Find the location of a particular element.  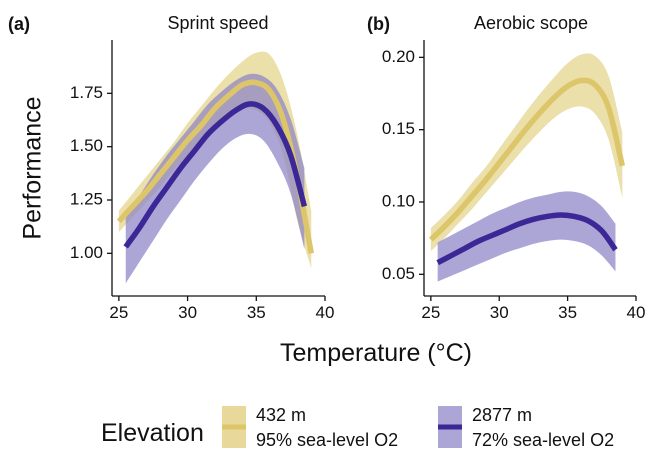

legend-entry-low-line2: 95% sea-level O2 is located at coordinates (327, 440).